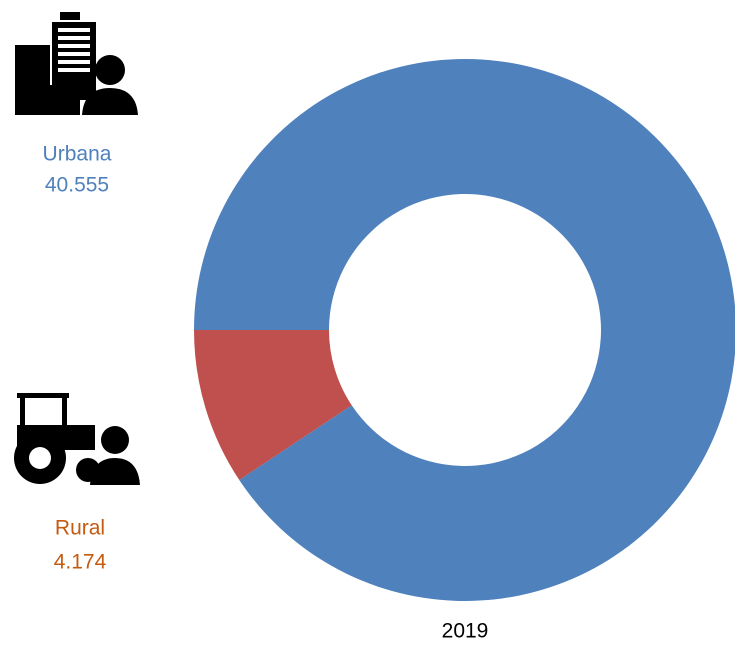 This screenshot has height=646, width=735. I want to click on donut-slice, so click(273, 405).